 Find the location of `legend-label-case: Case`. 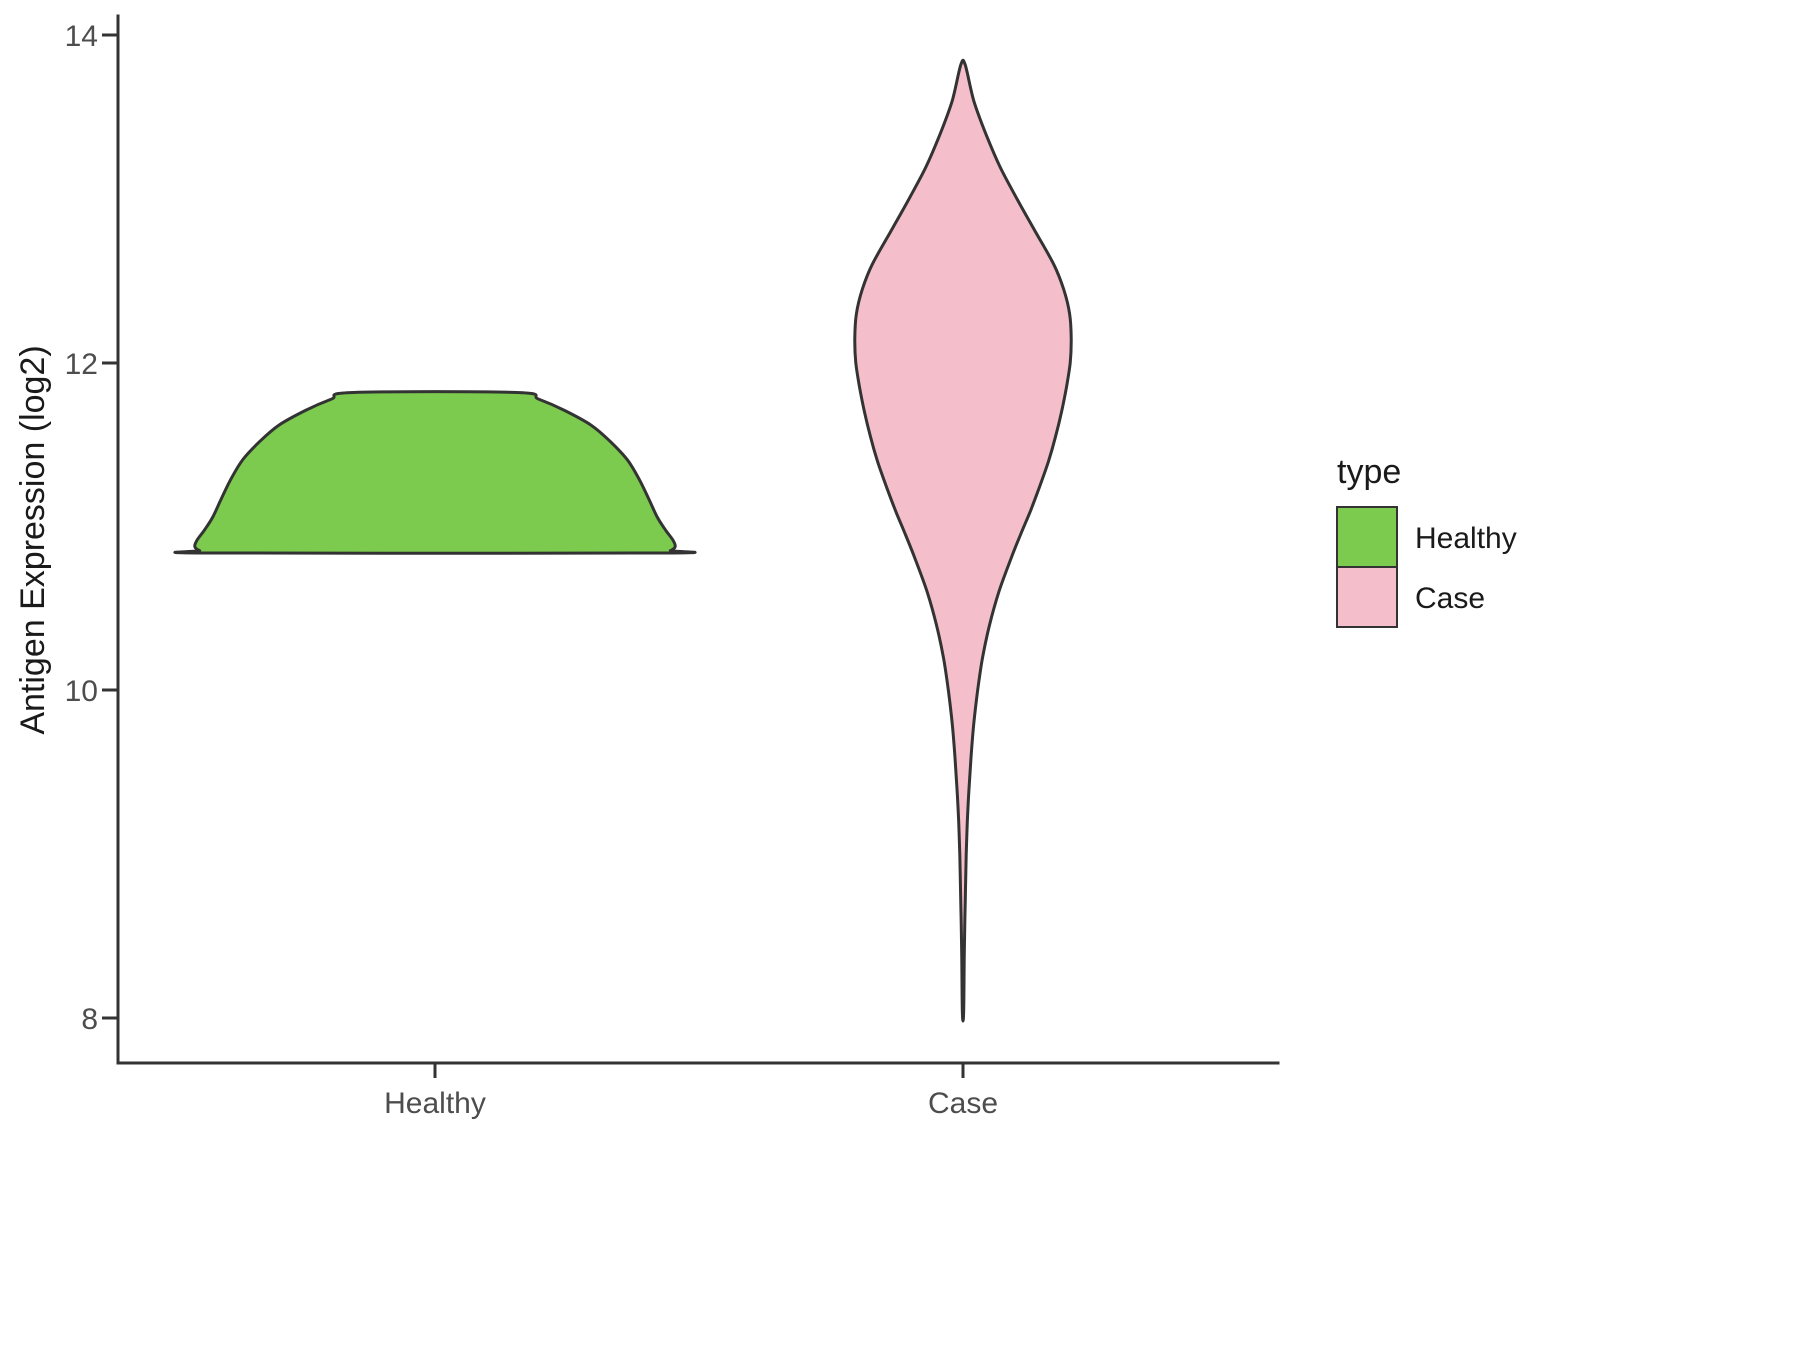

legend-label-case: Case is located at coordinates (1450, 598).